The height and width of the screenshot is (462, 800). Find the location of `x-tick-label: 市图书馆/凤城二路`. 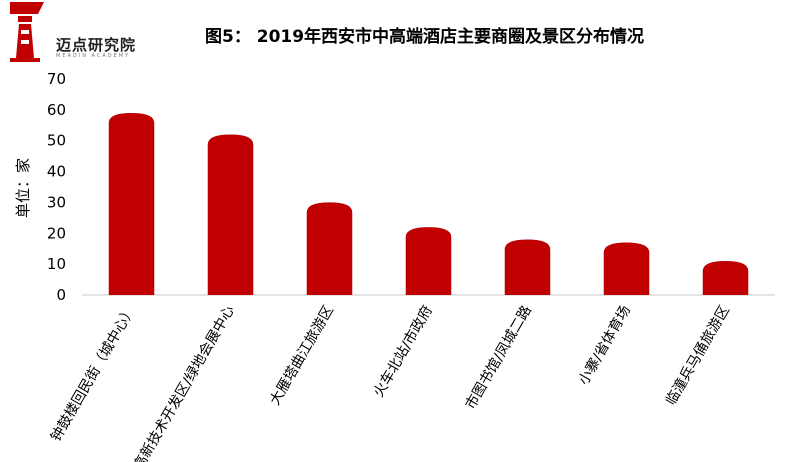

x-tick-label: 市图书馆/凤城二路 is located at coordinates (498, 358).